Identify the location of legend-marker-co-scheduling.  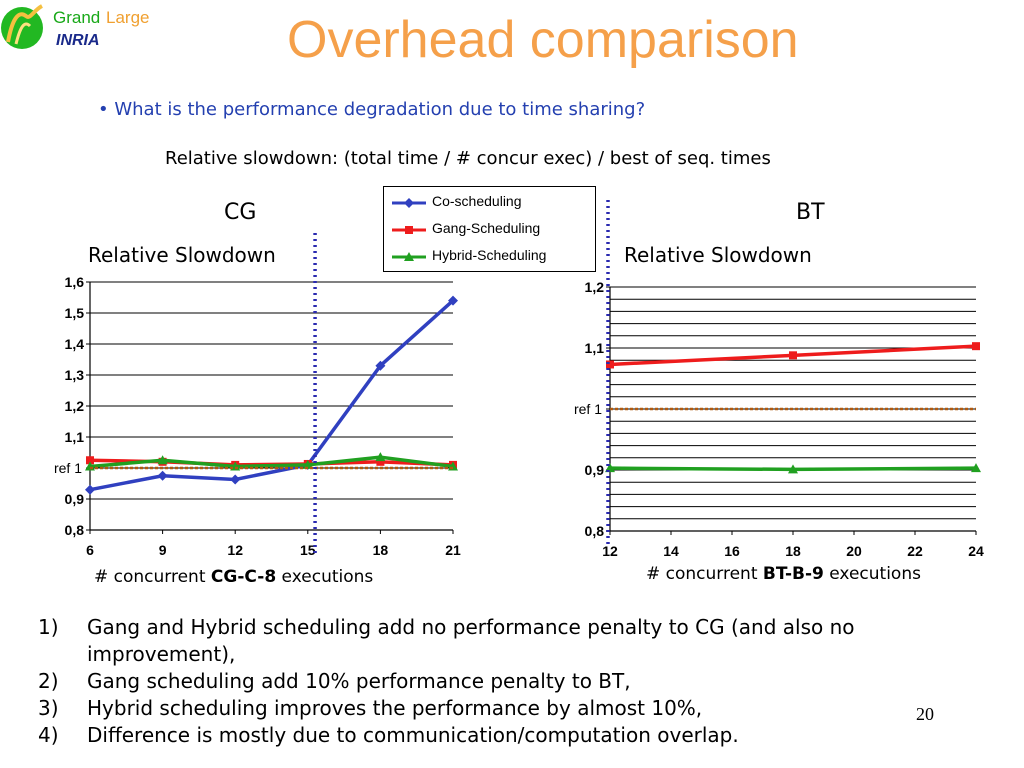
(409, 203).